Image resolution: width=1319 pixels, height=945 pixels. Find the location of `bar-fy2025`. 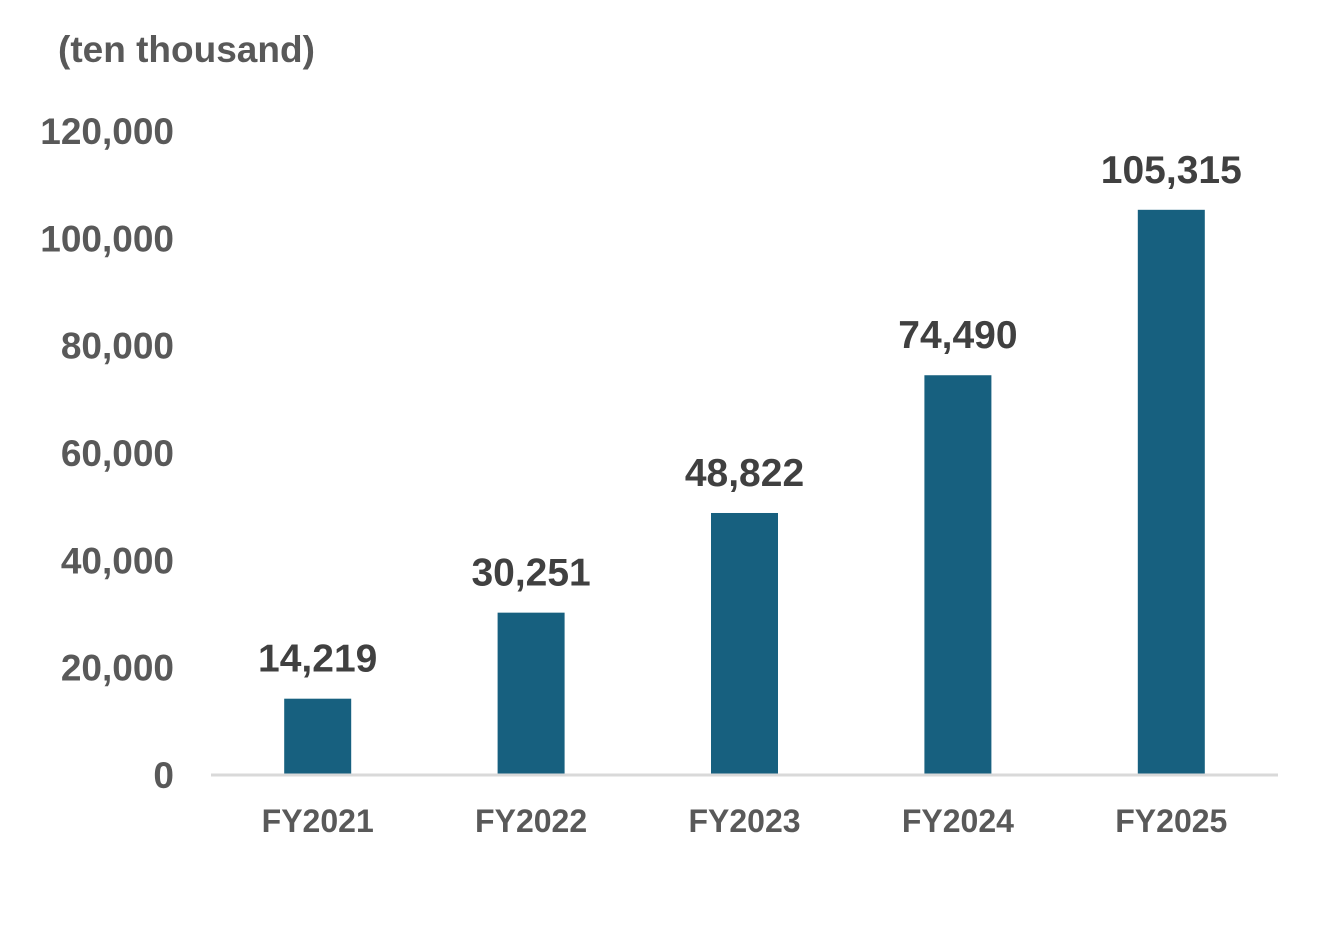

bar-fy2025 is located at coordinates (1171, 492).